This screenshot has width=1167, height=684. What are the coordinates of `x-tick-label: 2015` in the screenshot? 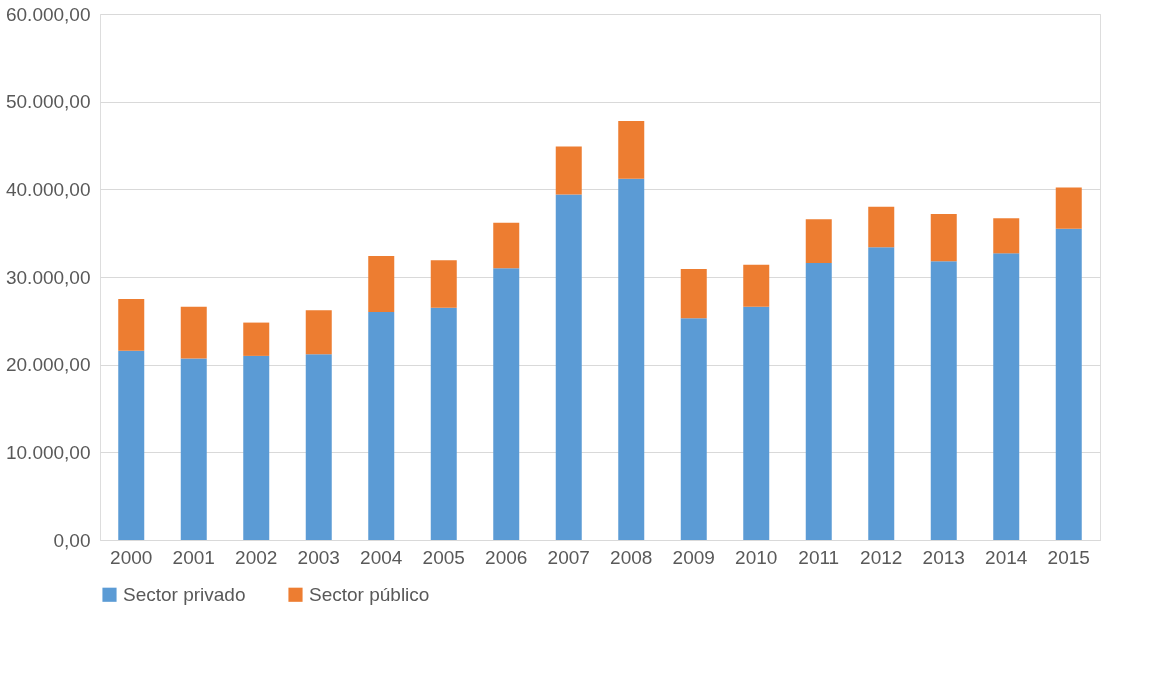 It's located at (1068, 557).